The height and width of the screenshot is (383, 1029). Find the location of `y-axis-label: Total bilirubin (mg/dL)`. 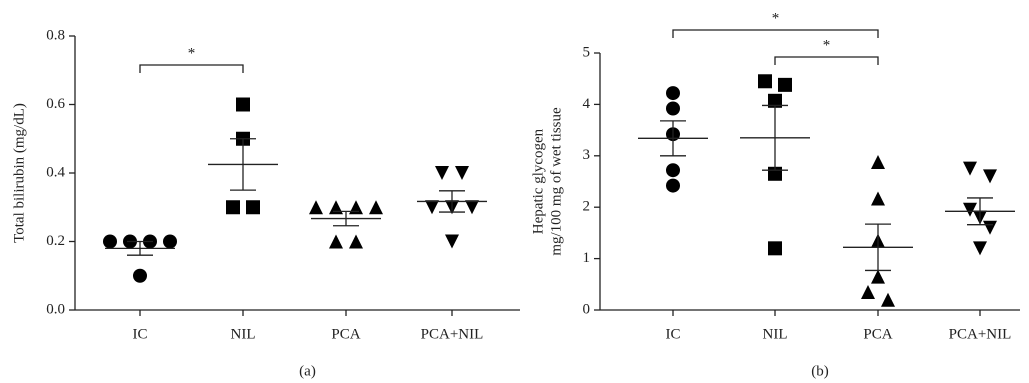

y-axis-label: Total bilirubin (mg/dL) is located at coordinates (19, 173).